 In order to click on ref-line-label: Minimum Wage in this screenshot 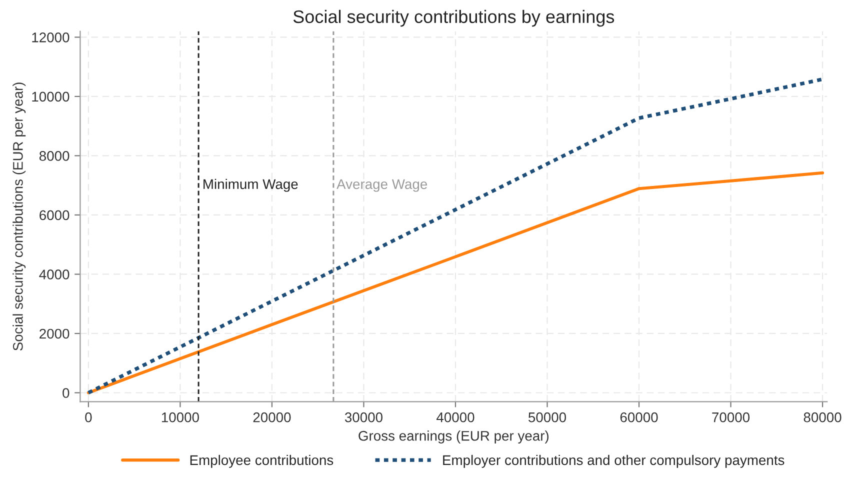, I will do `click(251, 185)`.